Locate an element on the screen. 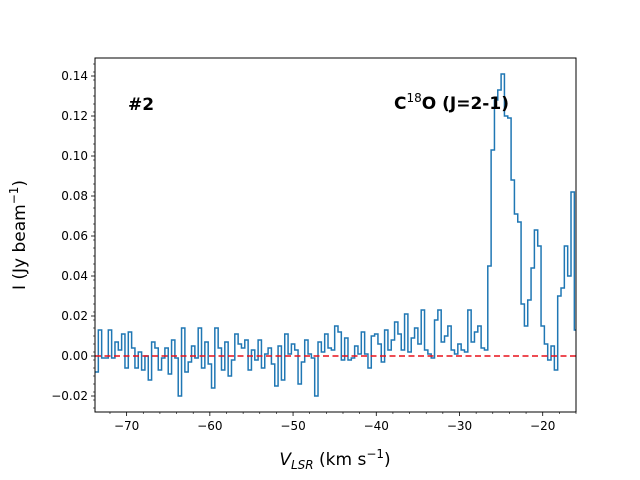 Image resolution: width=640 pixels, height=480 pixels. x-tick-label: −70 is located at coordinates (126, 426).